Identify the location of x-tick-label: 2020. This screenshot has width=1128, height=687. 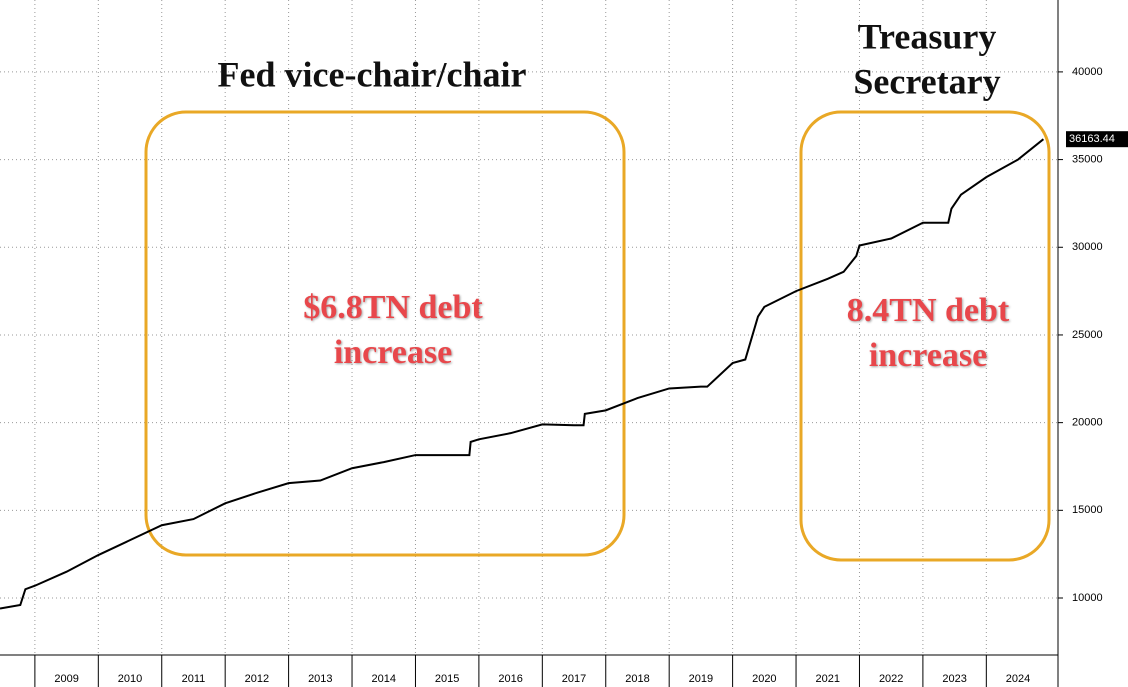
(764, 679).